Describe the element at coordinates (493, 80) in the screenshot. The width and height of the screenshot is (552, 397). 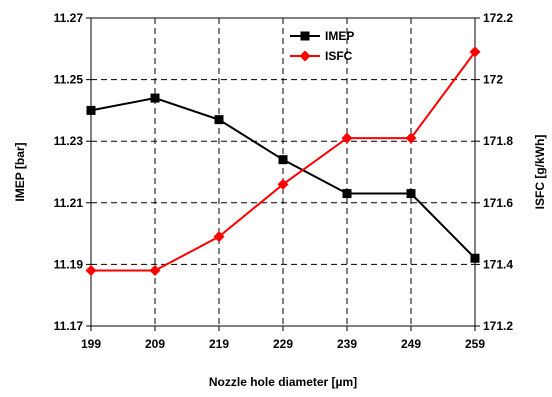
I see `y2-tick-label: 172` at that location.